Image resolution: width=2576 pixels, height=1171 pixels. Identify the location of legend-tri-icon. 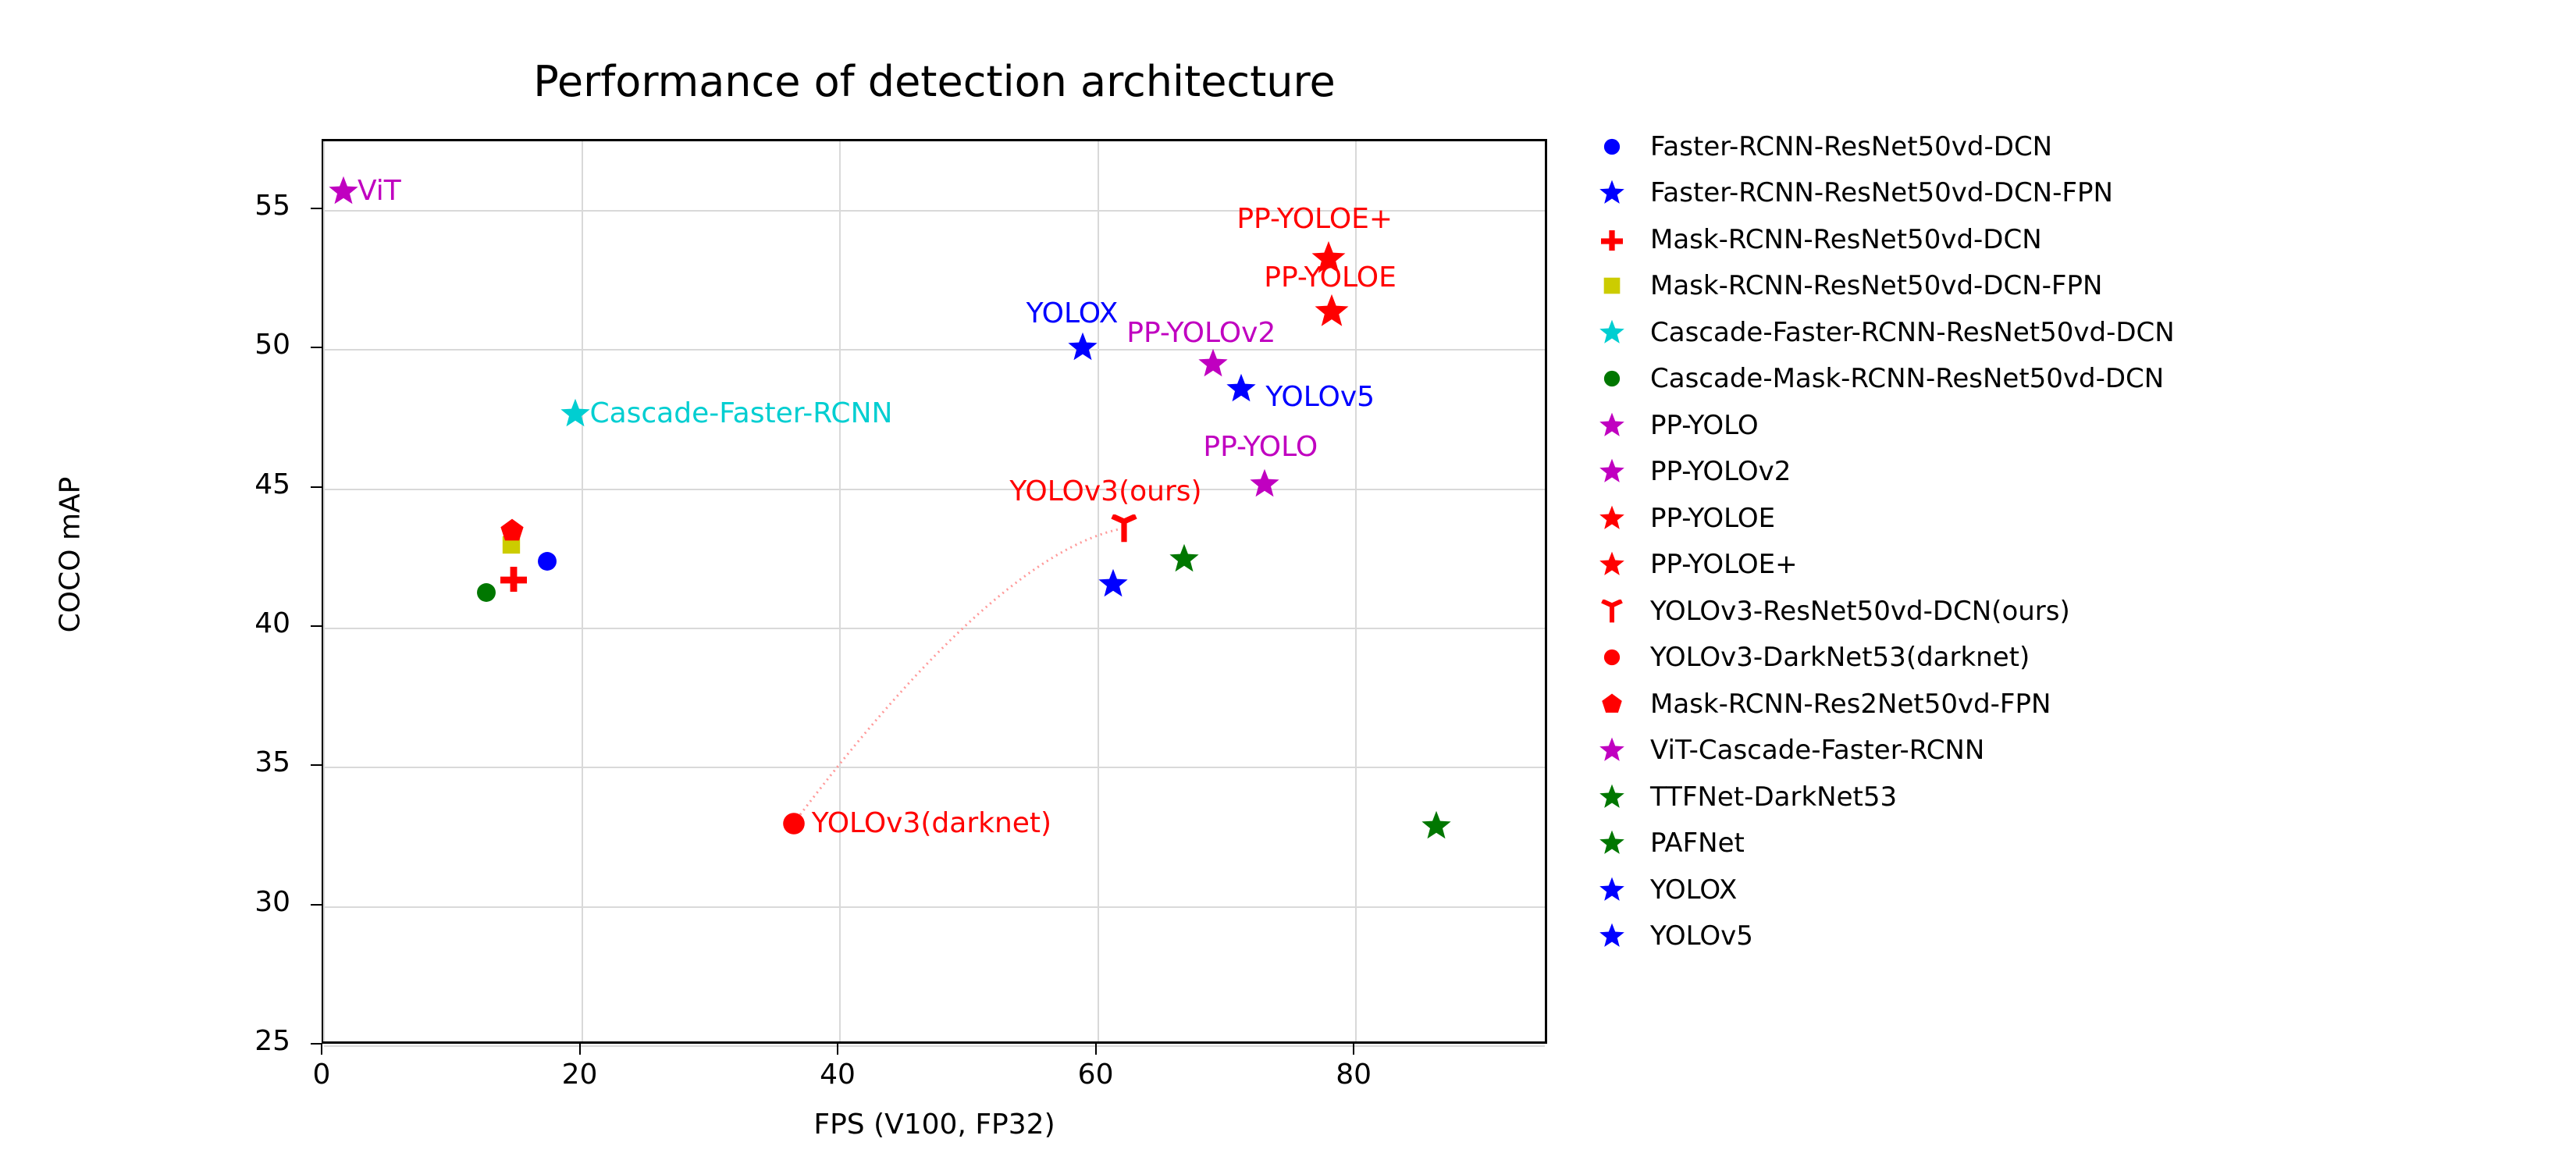
(1612, 611).